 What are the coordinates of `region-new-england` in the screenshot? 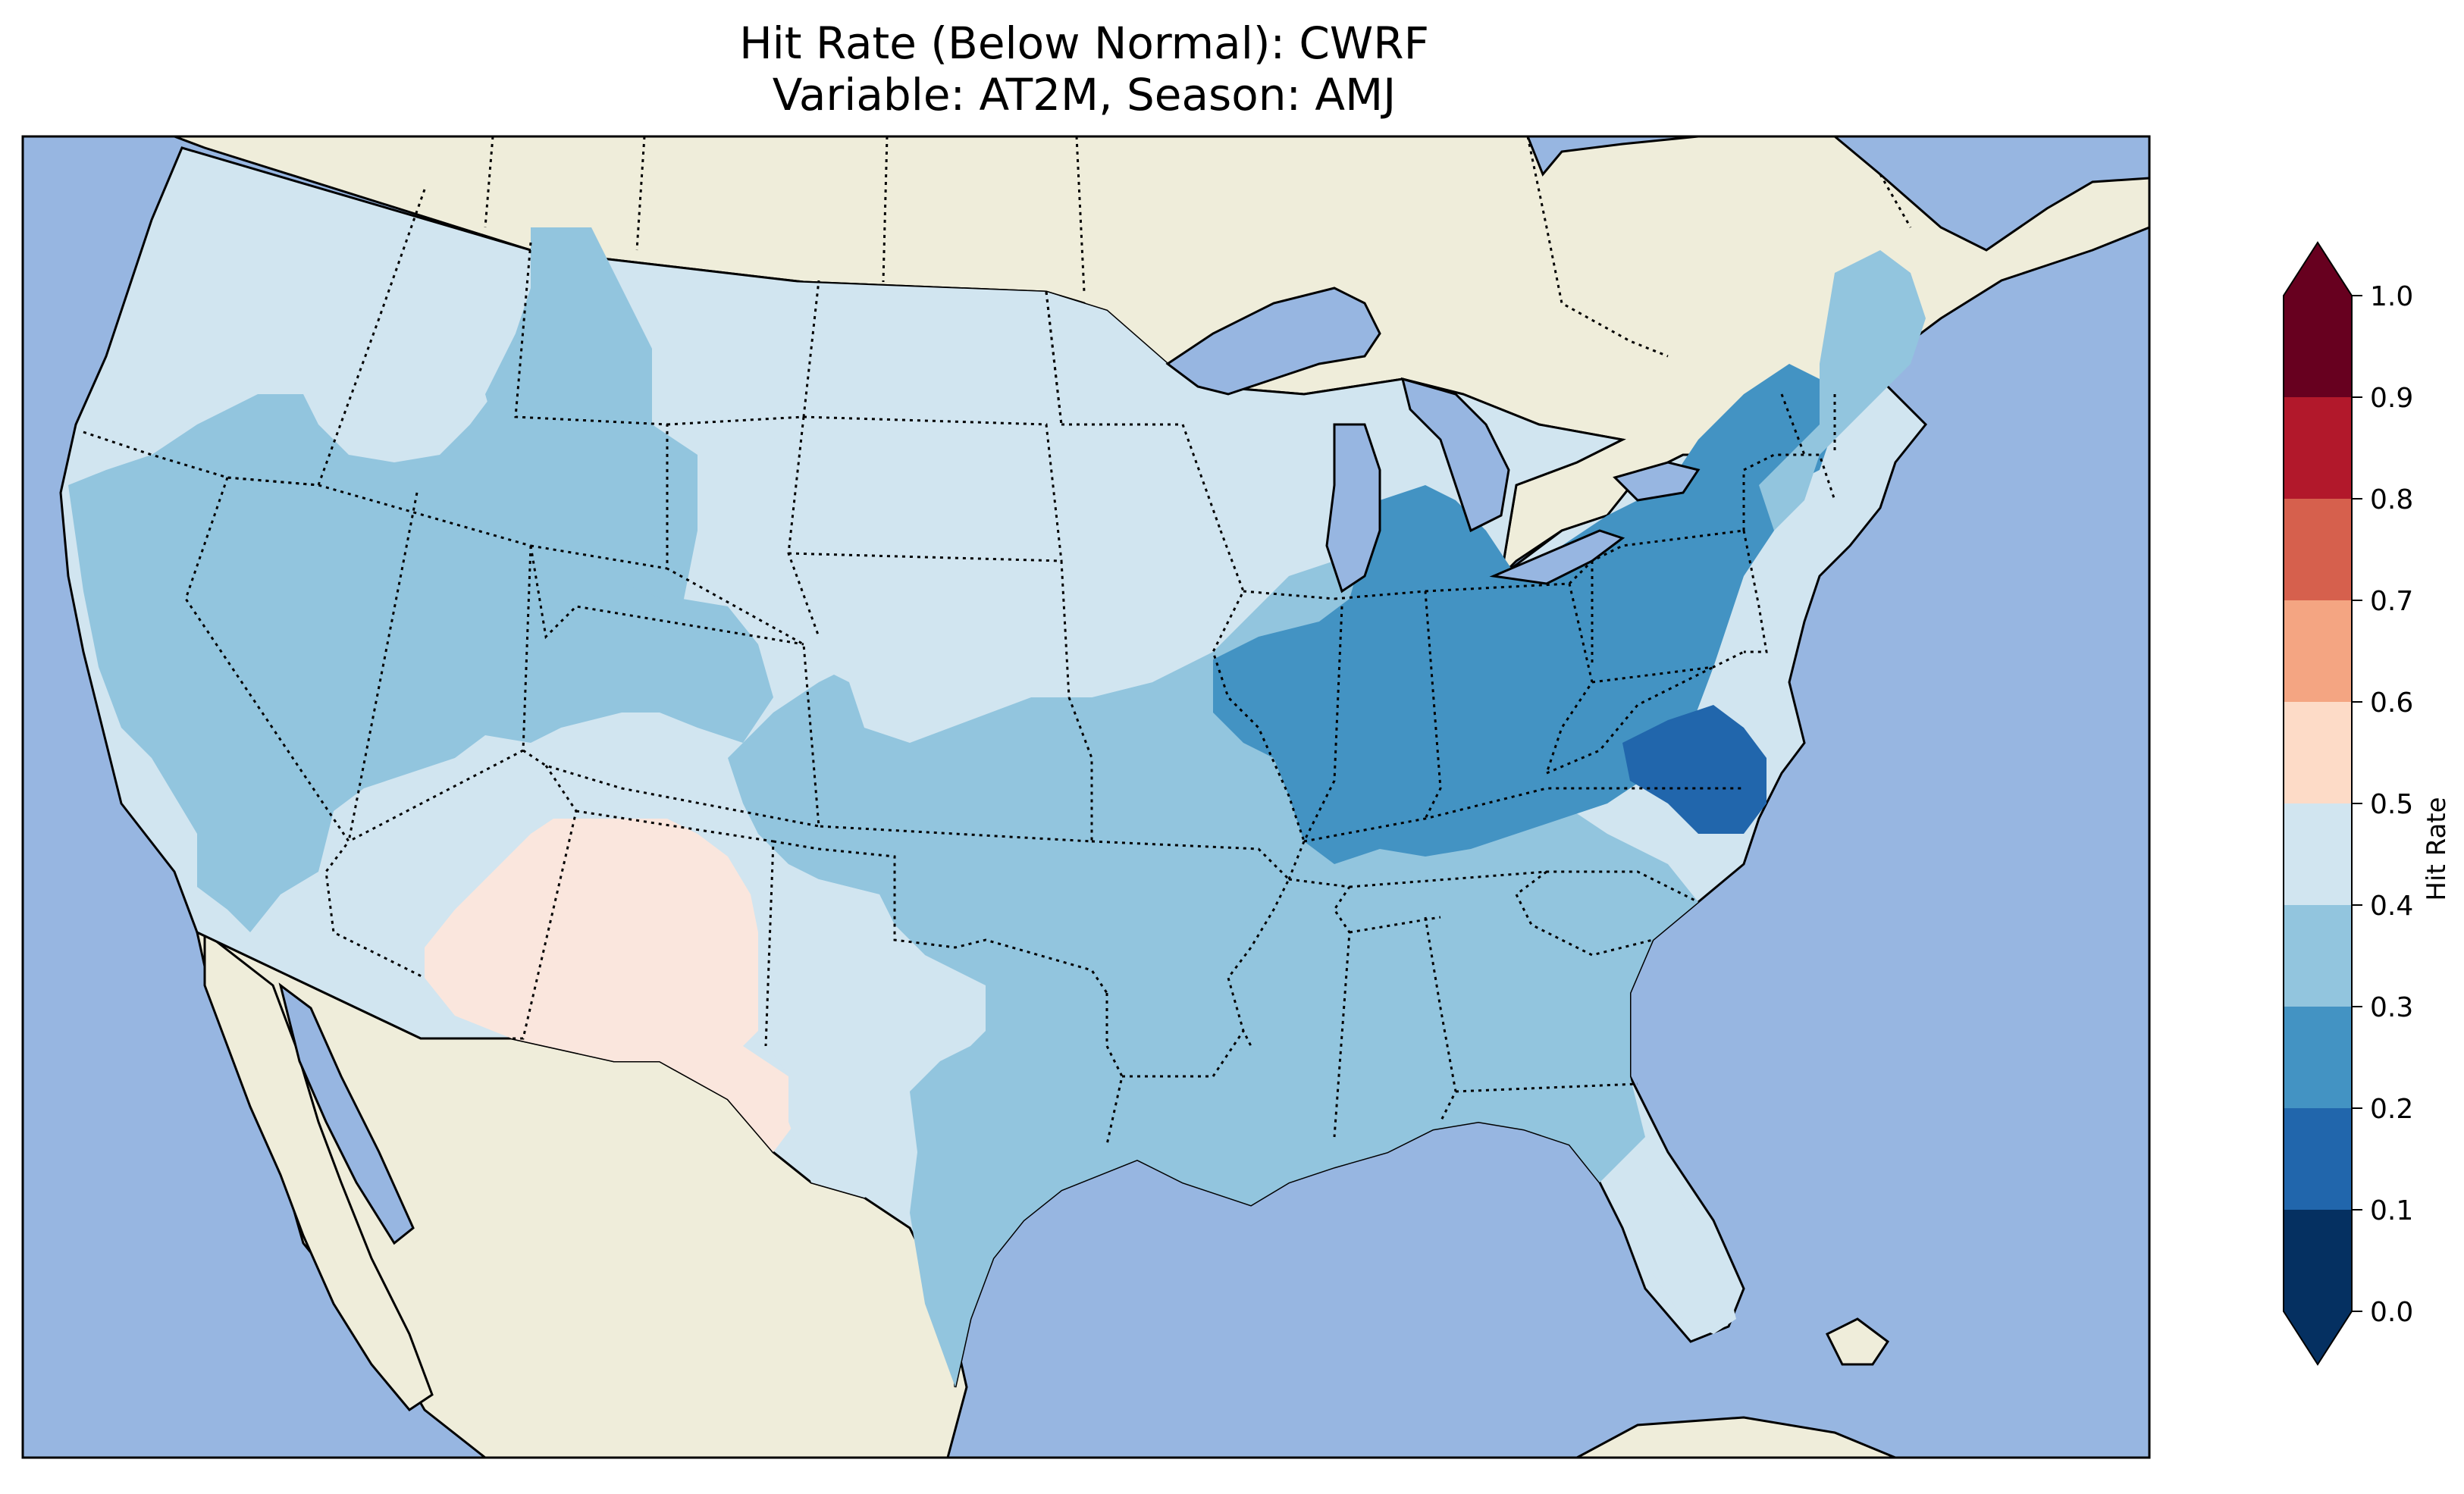 It's located at (1842, 390).